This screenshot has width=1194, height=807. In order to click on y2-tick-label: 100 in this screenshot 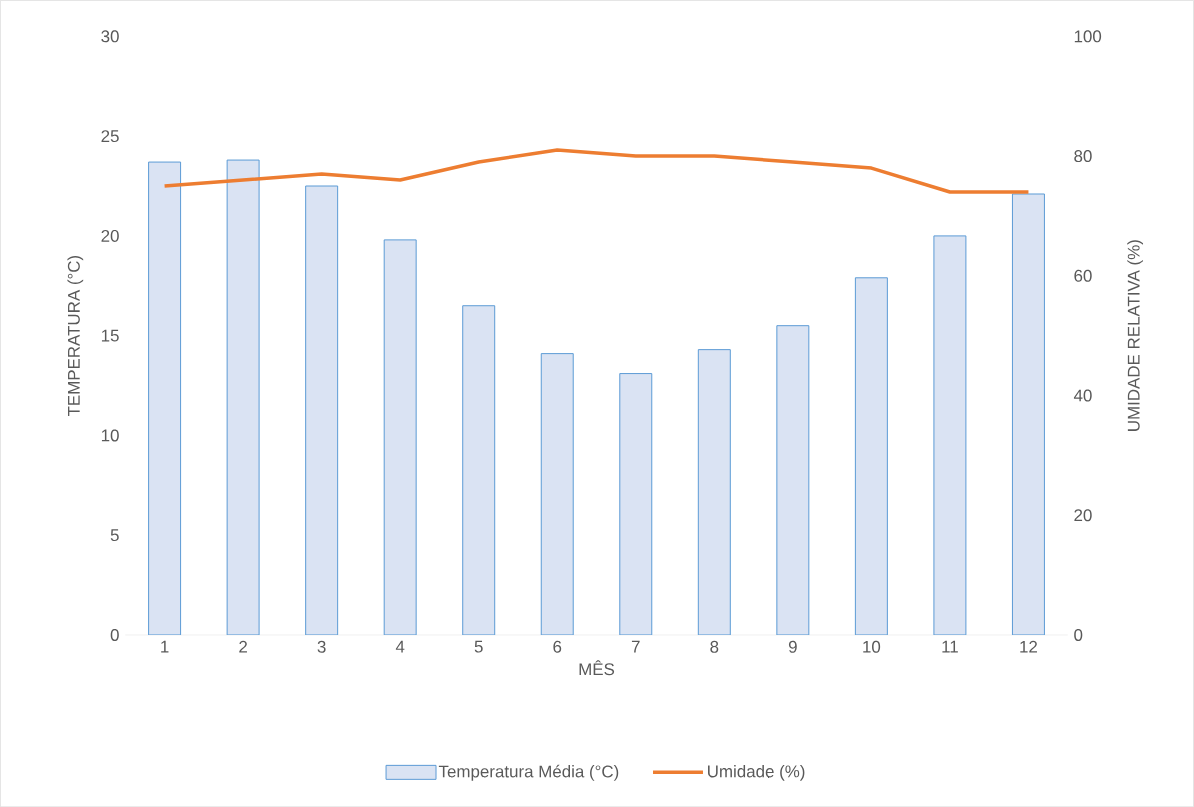, I will do `click(1088, 36)`.